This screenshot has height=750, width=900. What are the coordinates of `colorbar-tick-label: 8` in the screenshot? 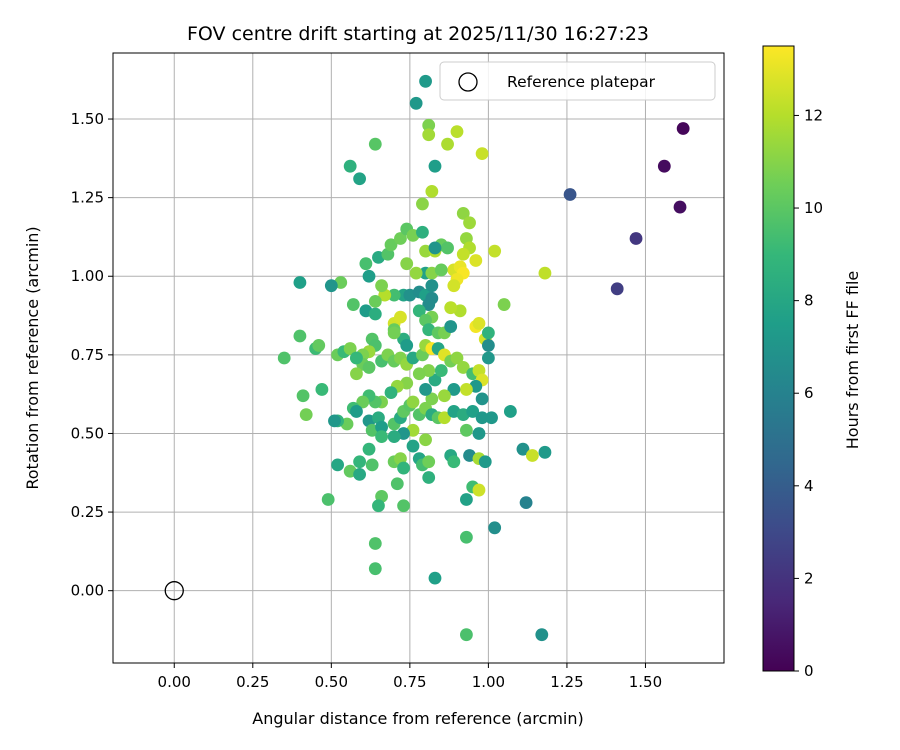 It's located at (809, 301).